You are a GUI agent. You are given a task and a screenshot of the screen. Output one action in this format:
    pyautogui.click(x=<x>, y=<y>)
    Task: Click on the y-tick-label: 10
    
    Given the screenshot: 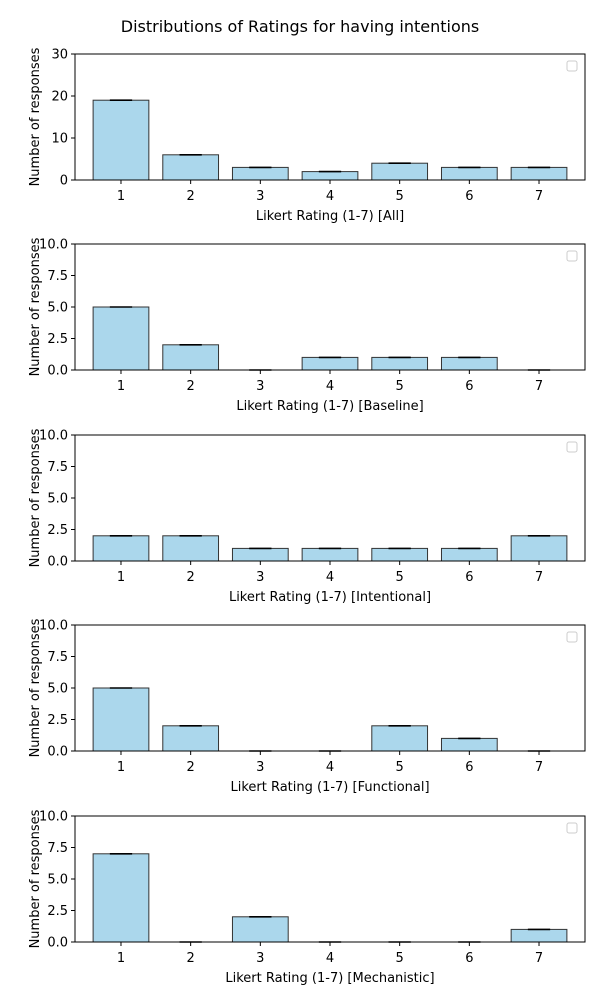 What is the action you would take?
    pyautogui.click(x=59, y=139)
    